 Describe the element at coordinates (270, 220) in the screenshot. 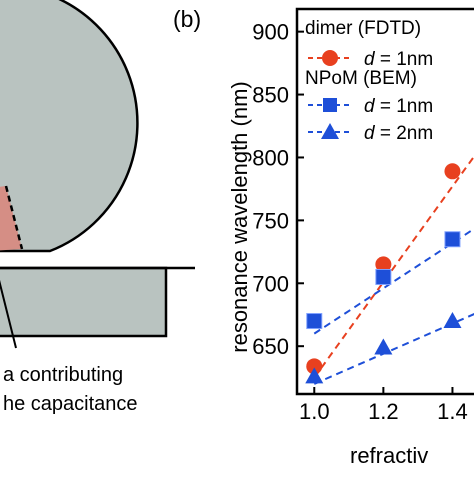

I see `y-tick-label: 750` at that location.